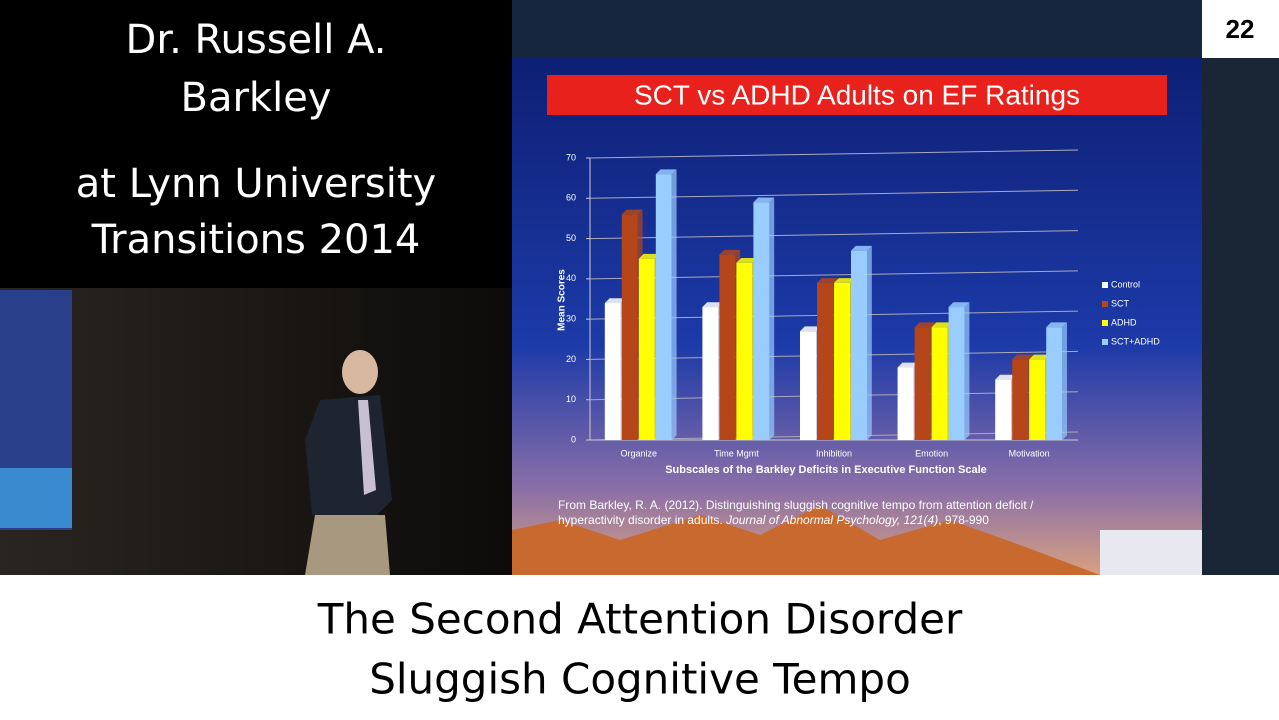 Image resolution: width=1279 pixels, height=720 pixels. I want to click on right-strip, so click(1240, 287).